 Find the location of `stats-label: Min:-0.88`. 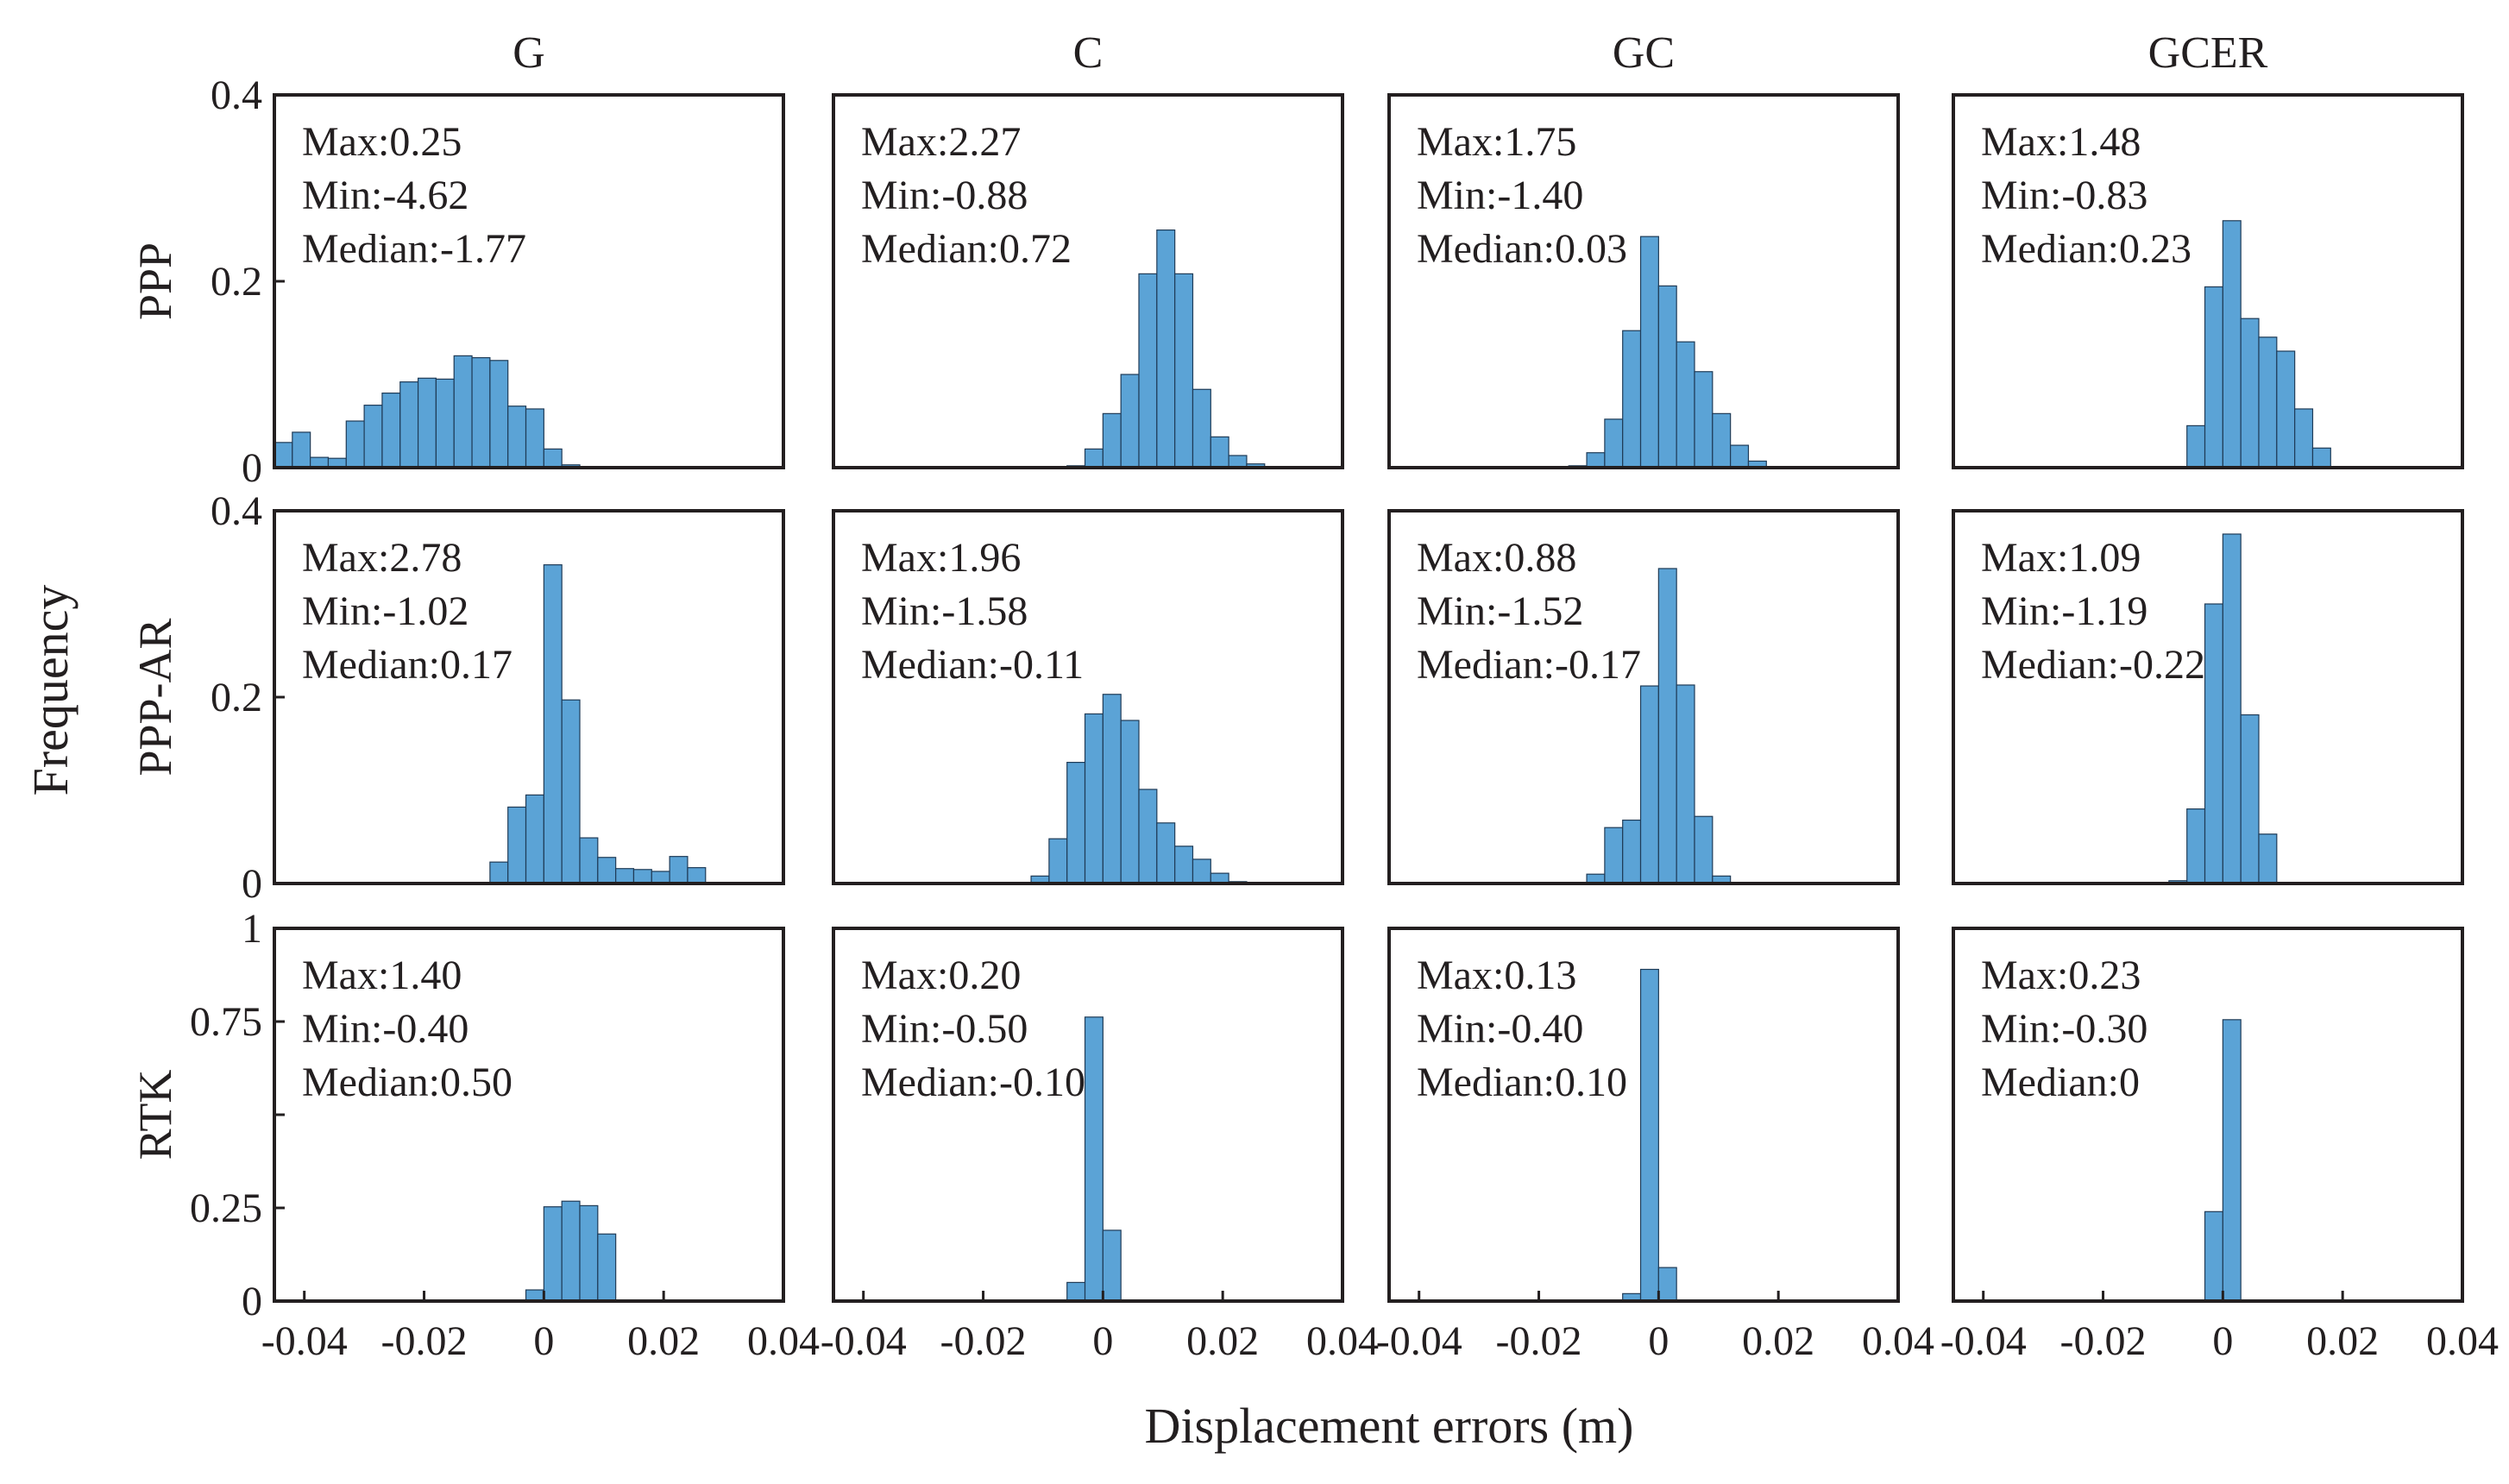

stats-label: Min:-0.88 is located at coordinates (944, 195).